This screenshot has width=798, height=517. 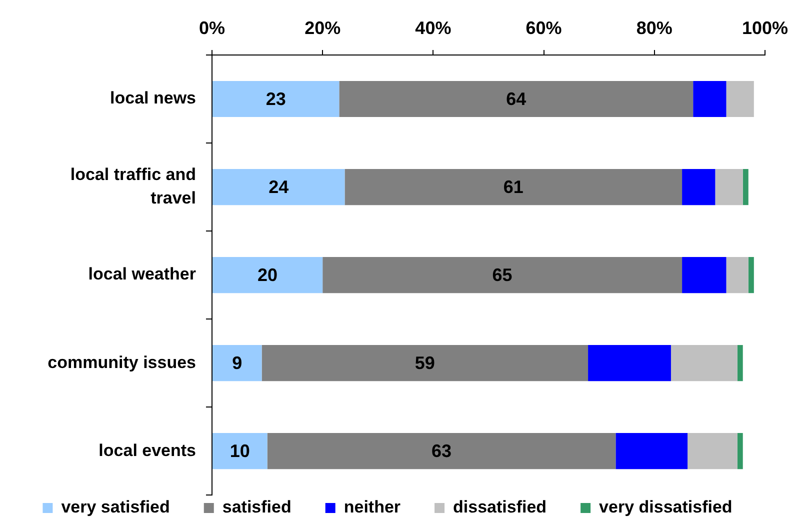 I want to click on legend-label: very satisfied, so click(x=115, y=507).